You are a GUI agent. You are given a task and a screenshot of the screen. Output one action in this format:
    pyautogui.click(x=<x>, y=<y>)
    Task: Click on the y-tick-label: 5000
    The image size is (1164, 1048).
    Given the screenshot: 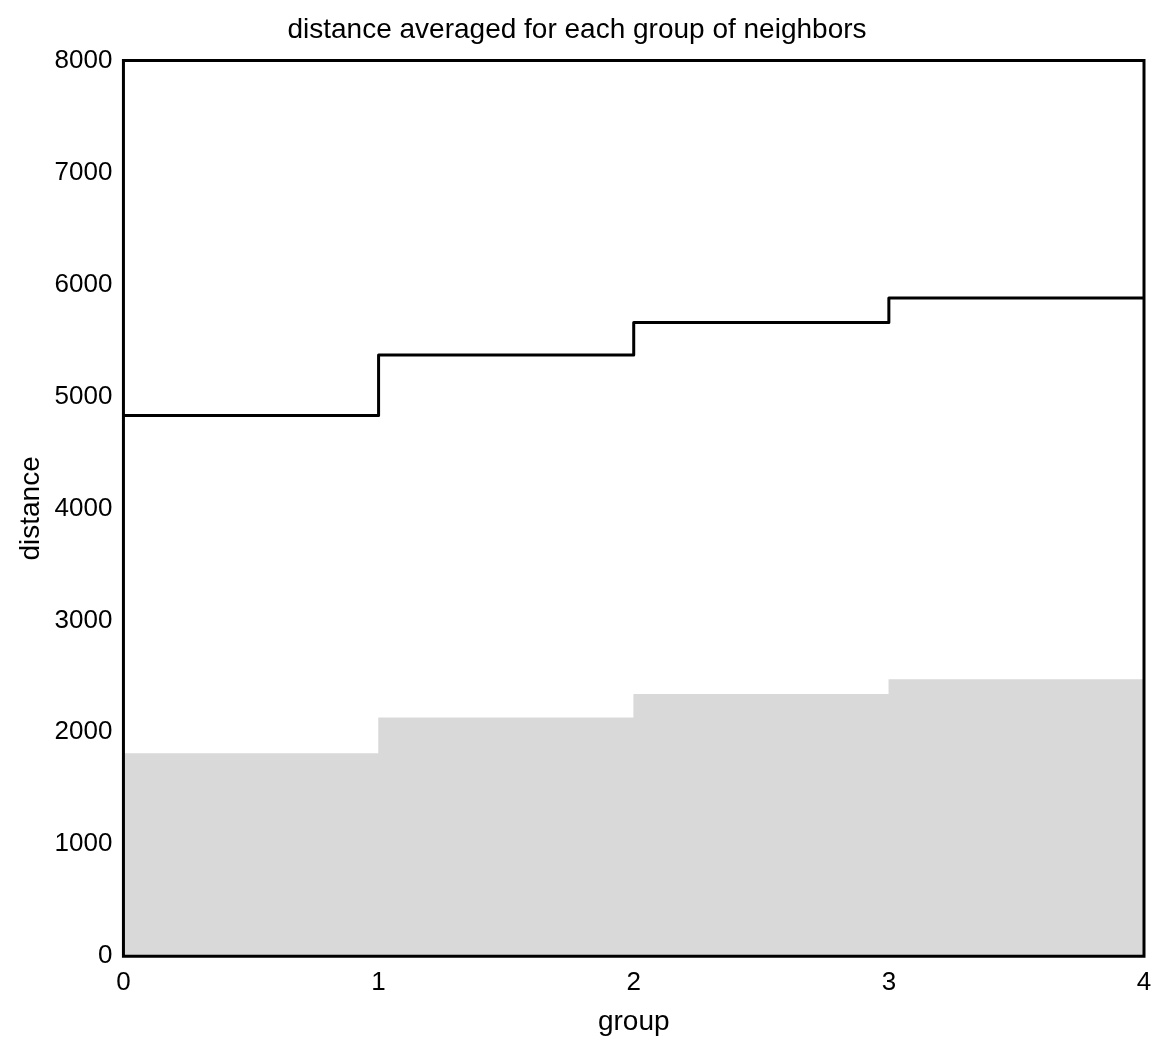 What is the action you would take?
    pyautogui.click(x=83, y=394)
    